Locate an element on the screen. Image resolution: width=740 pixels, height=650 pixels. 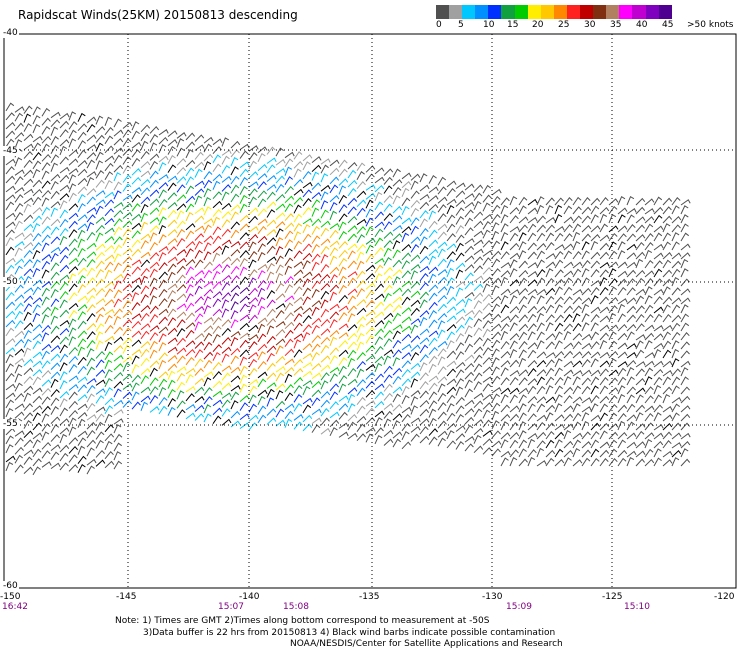
lon-label: -125 is located at coordinates (612, 597).